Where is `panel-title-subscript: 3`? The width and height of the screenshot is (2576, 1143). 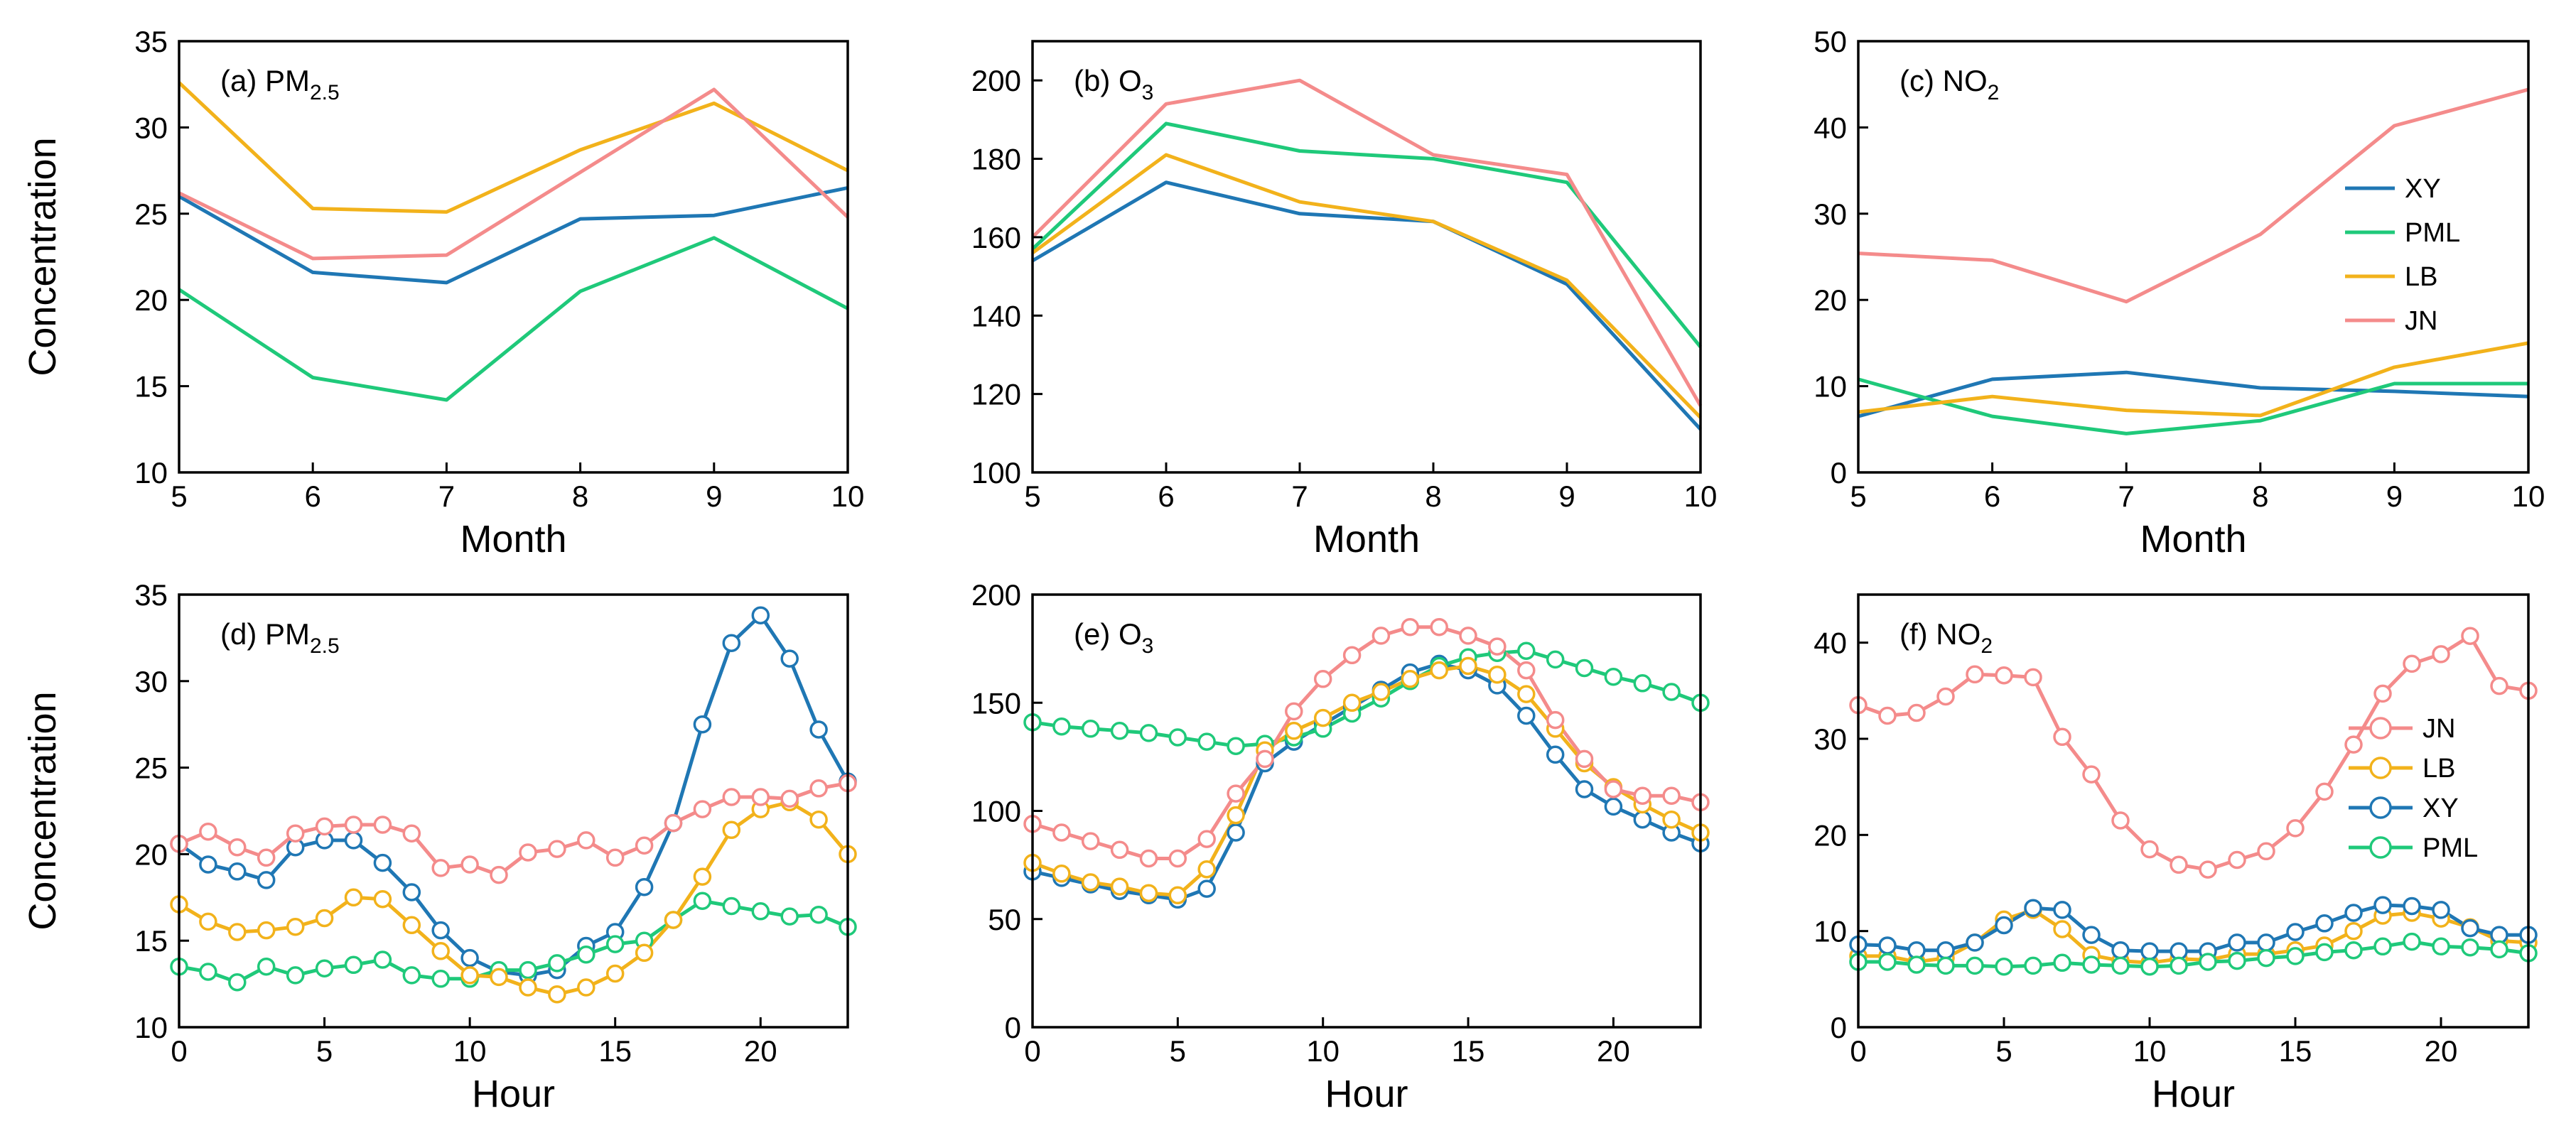
panel-title-subscript: 3 is located at coordinates (1148, 646).